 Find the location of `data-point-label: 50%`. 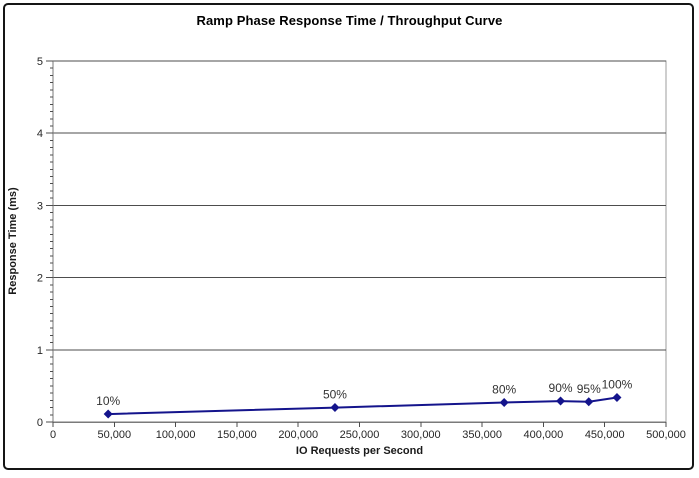

data-point-label: 50% is located at coordinates (335, 395).